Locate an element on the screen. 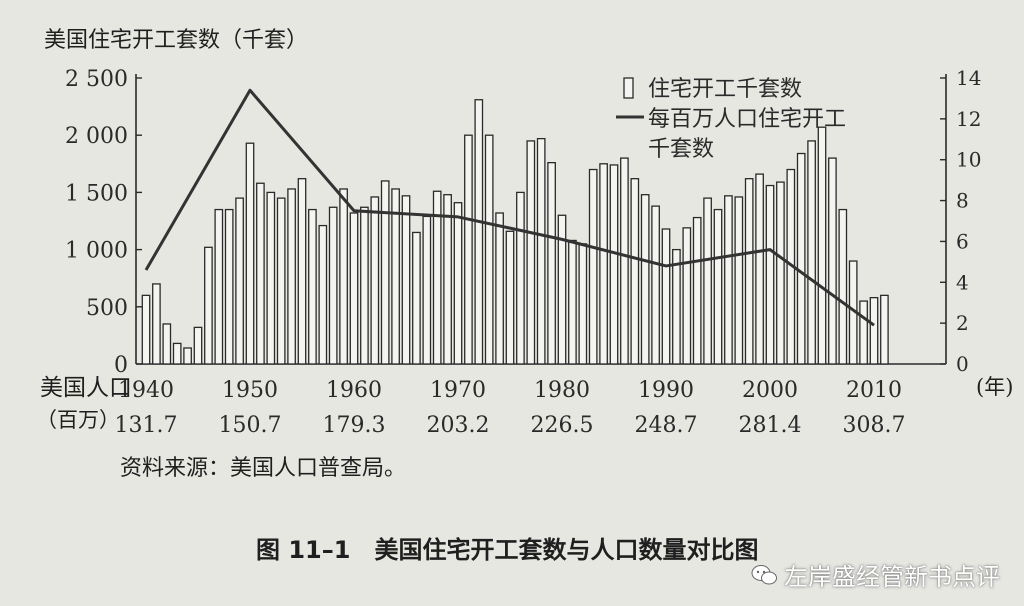 This screenshot has height=606, width=1024. source-note: 资料来源：美国人口普查局。 is located at coordinates (263, 468).